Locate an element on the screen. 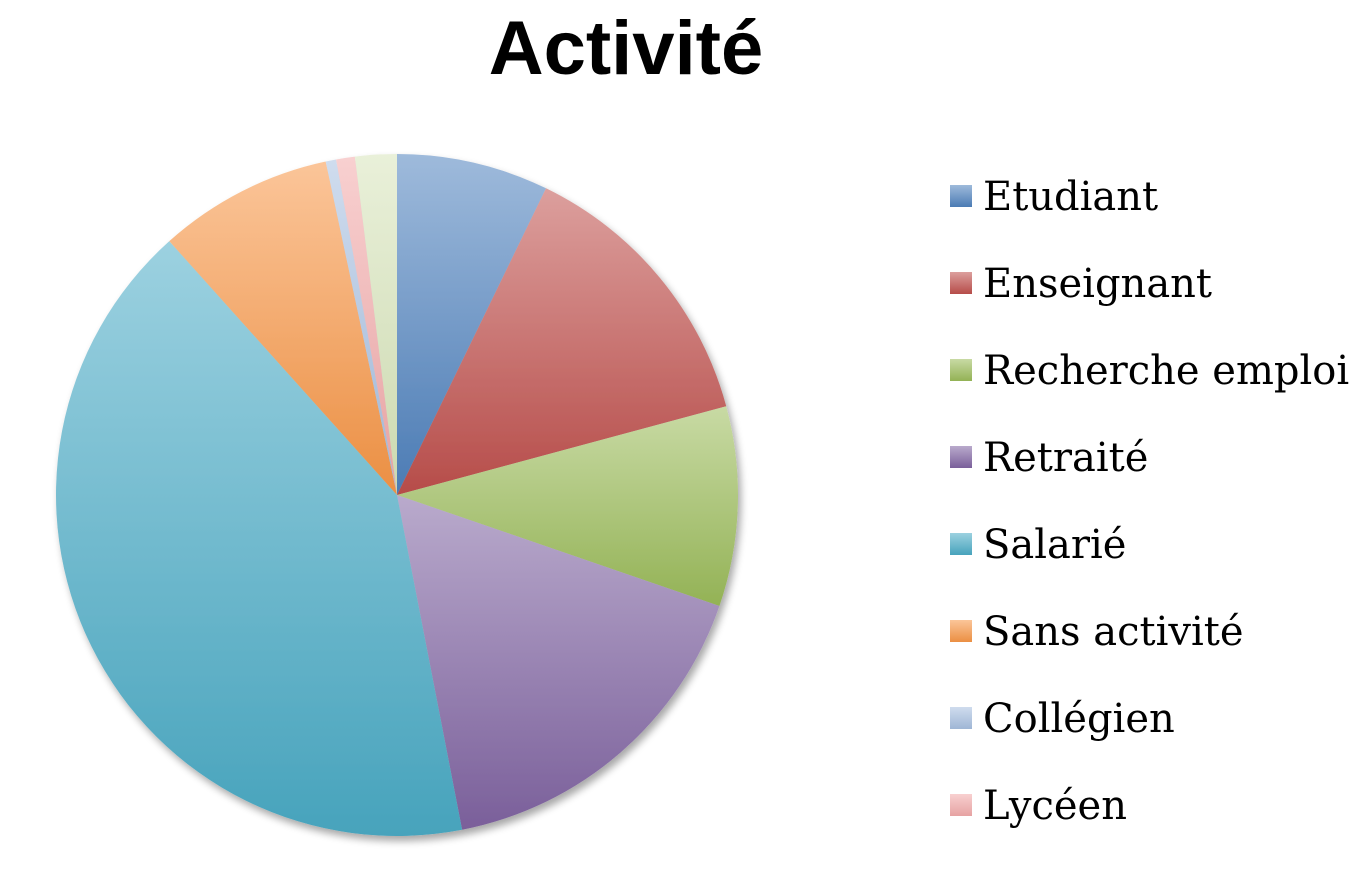 The width and height of the screenshot is (1364, 874). legend-swatch-lyceen is located at coordinates (961, 805).